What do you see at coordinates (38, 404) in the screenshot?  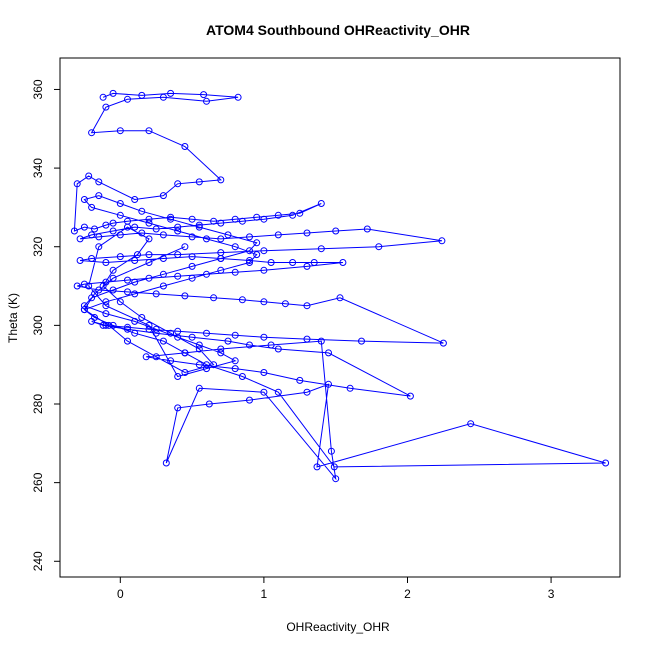 I see `y-tick-label: 280` at bounding box center [38, 404].